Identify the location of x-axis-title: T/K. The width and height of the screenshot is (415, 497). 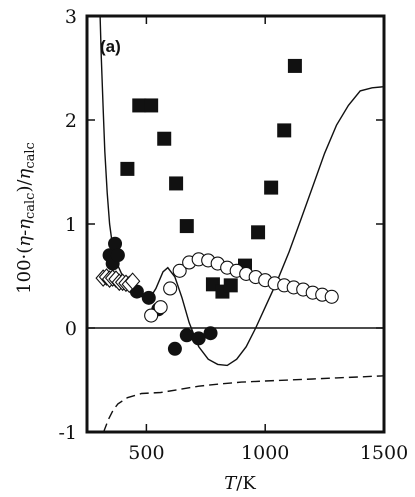
(240, 483).